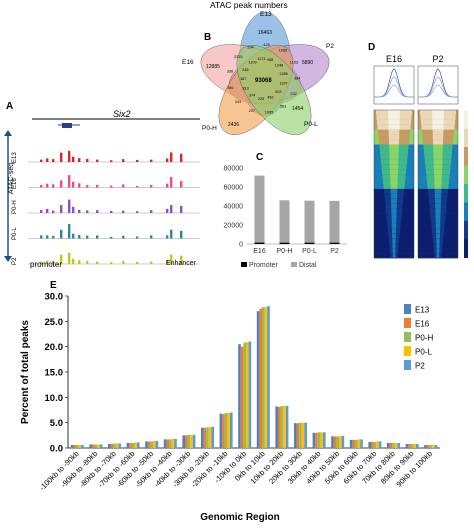  What do you see at coordinates (10, 106) in the screenshot?
I see `panel-a-label: A` at bounding box center [10, 106].